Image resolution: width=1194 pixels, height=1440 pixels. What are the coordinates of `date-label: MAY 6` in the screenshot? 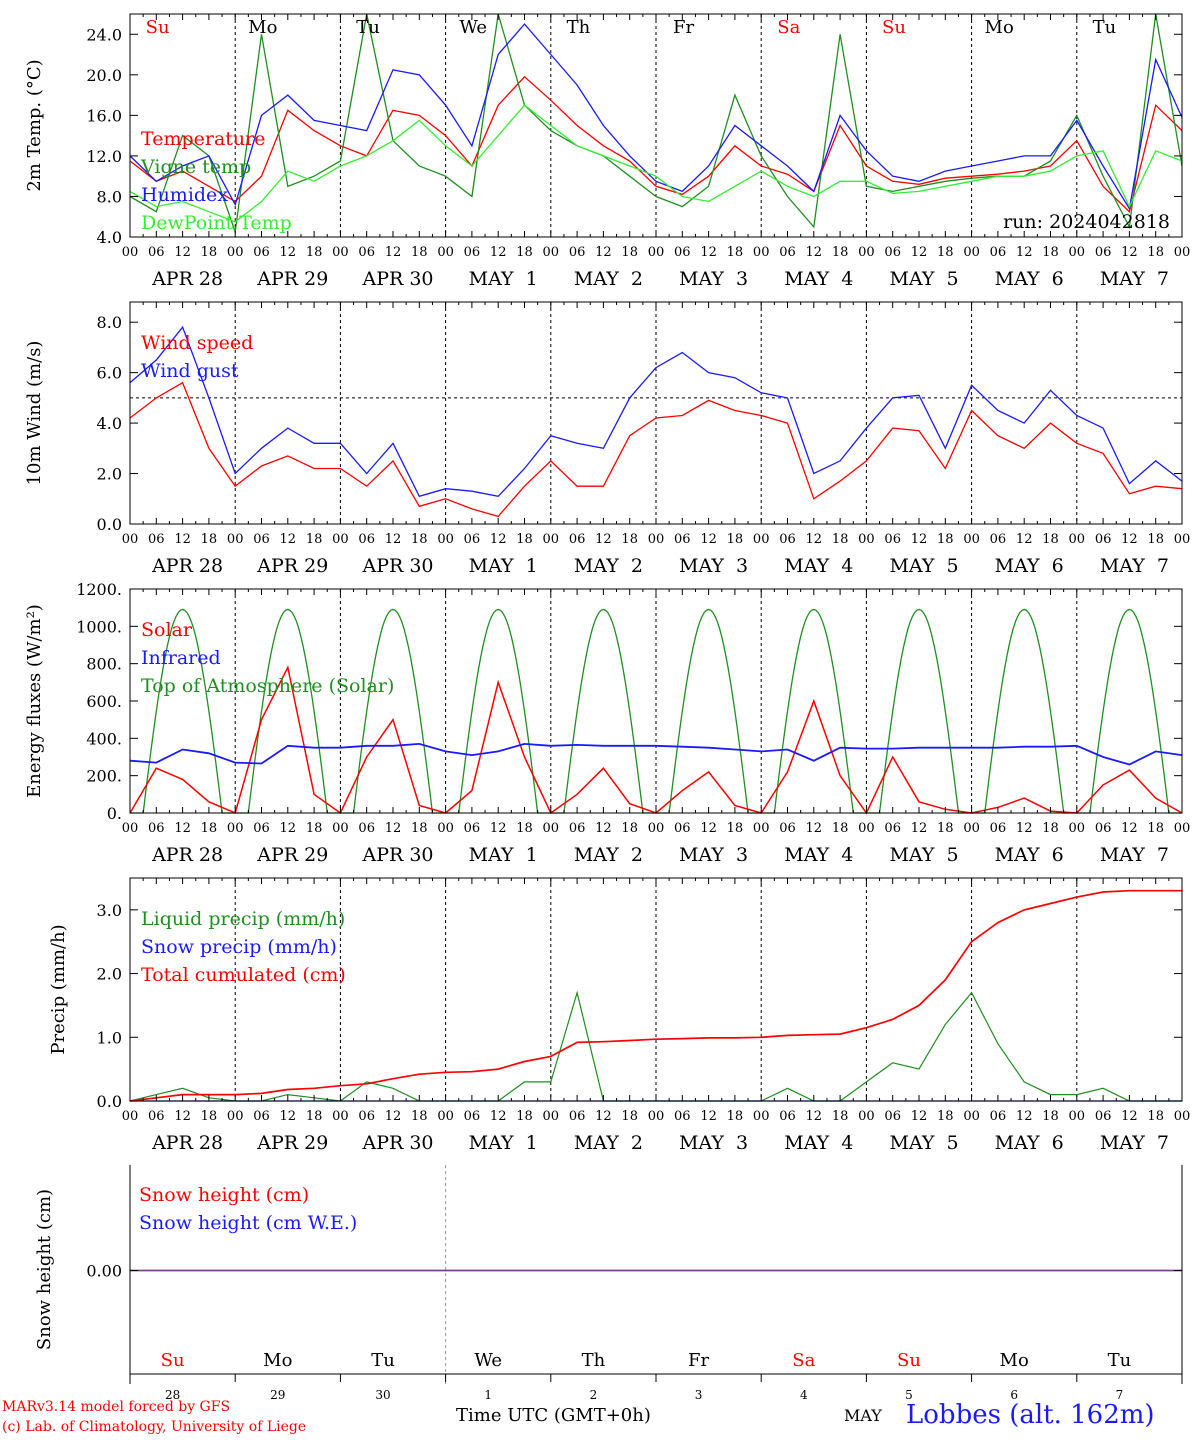 It's located at (1029, 566).